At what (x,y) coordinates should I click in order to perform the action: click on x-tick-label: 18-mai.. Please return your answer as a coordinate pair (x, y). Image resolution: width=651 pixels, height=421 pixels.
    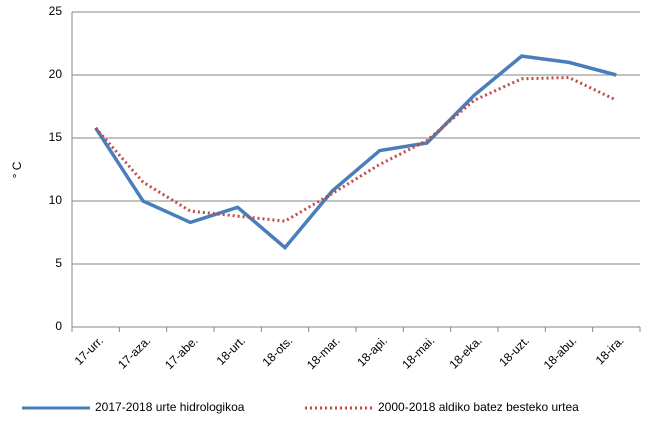
    Looking at the image, I should click on (418, 352).